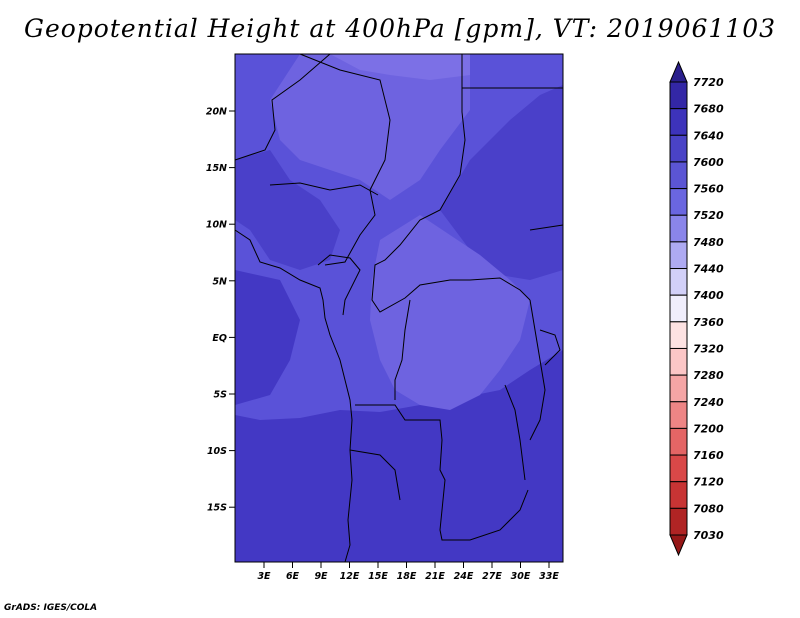  What do you see at coordinates (216, 168) in the screenshot?
I see `lat-tick-label: 15N` at bounding box center [216, 168].